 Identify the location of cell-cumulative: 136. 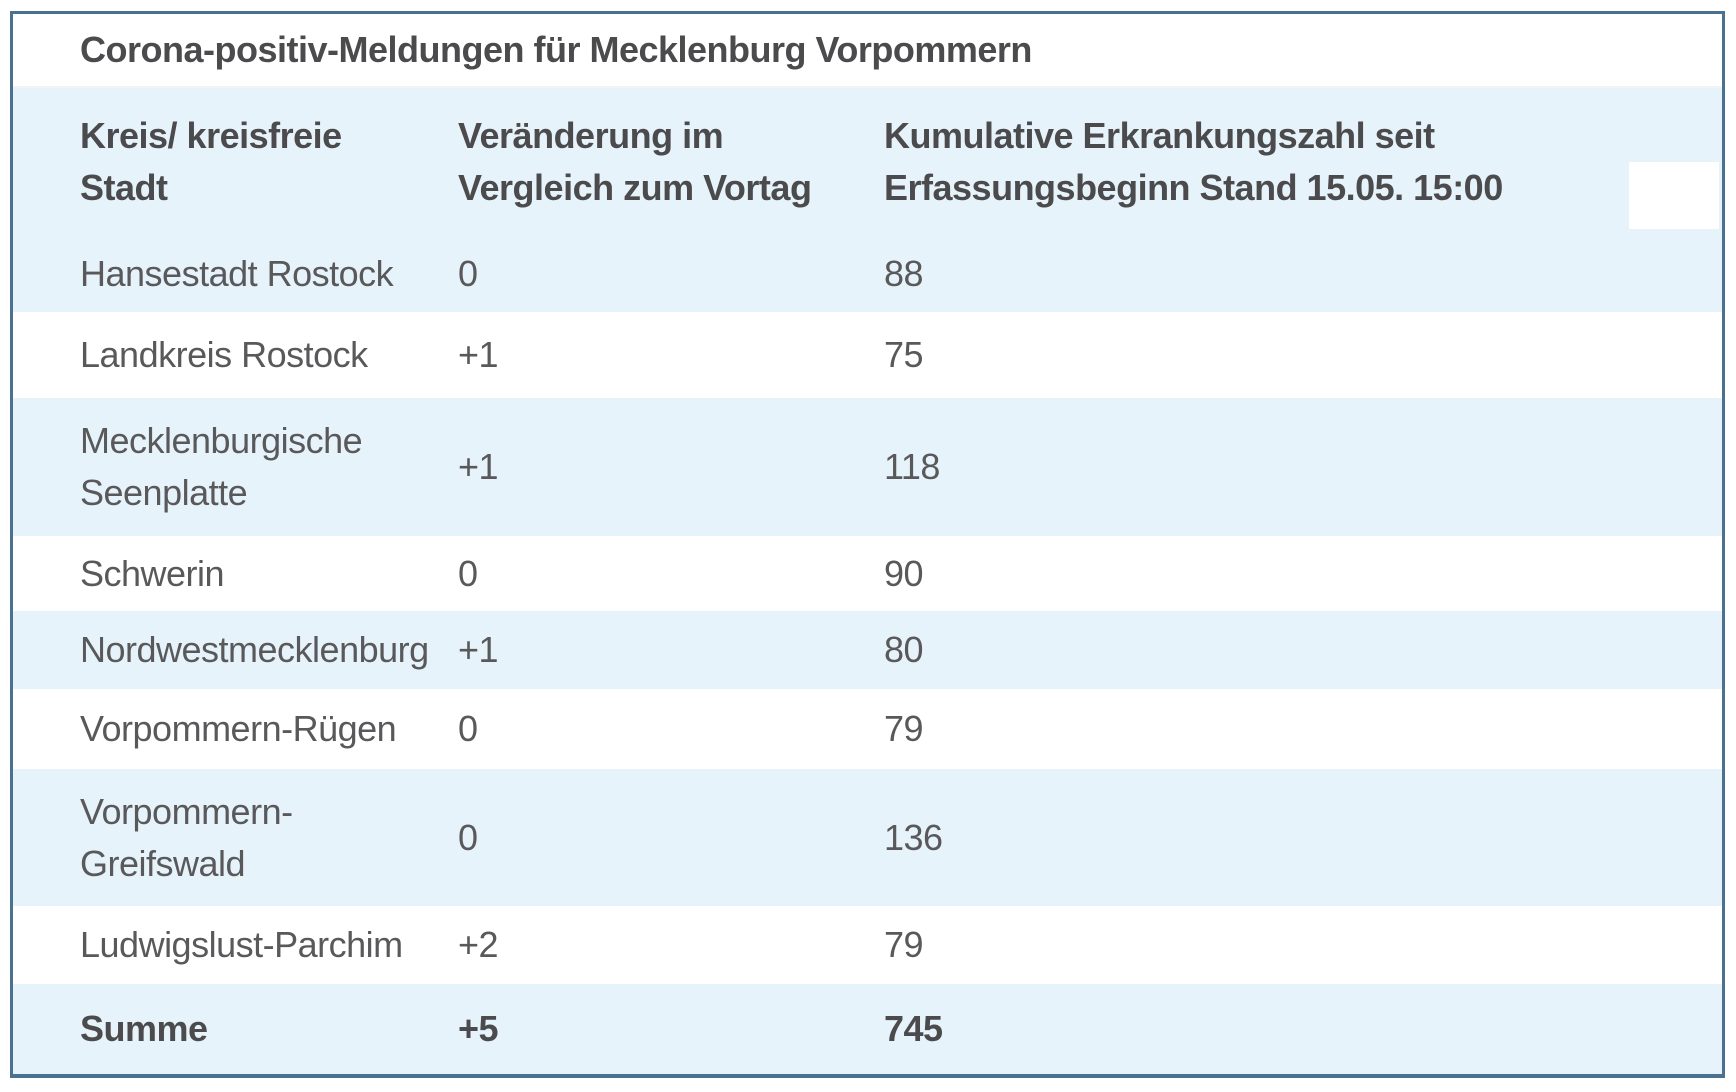
(913, 837).